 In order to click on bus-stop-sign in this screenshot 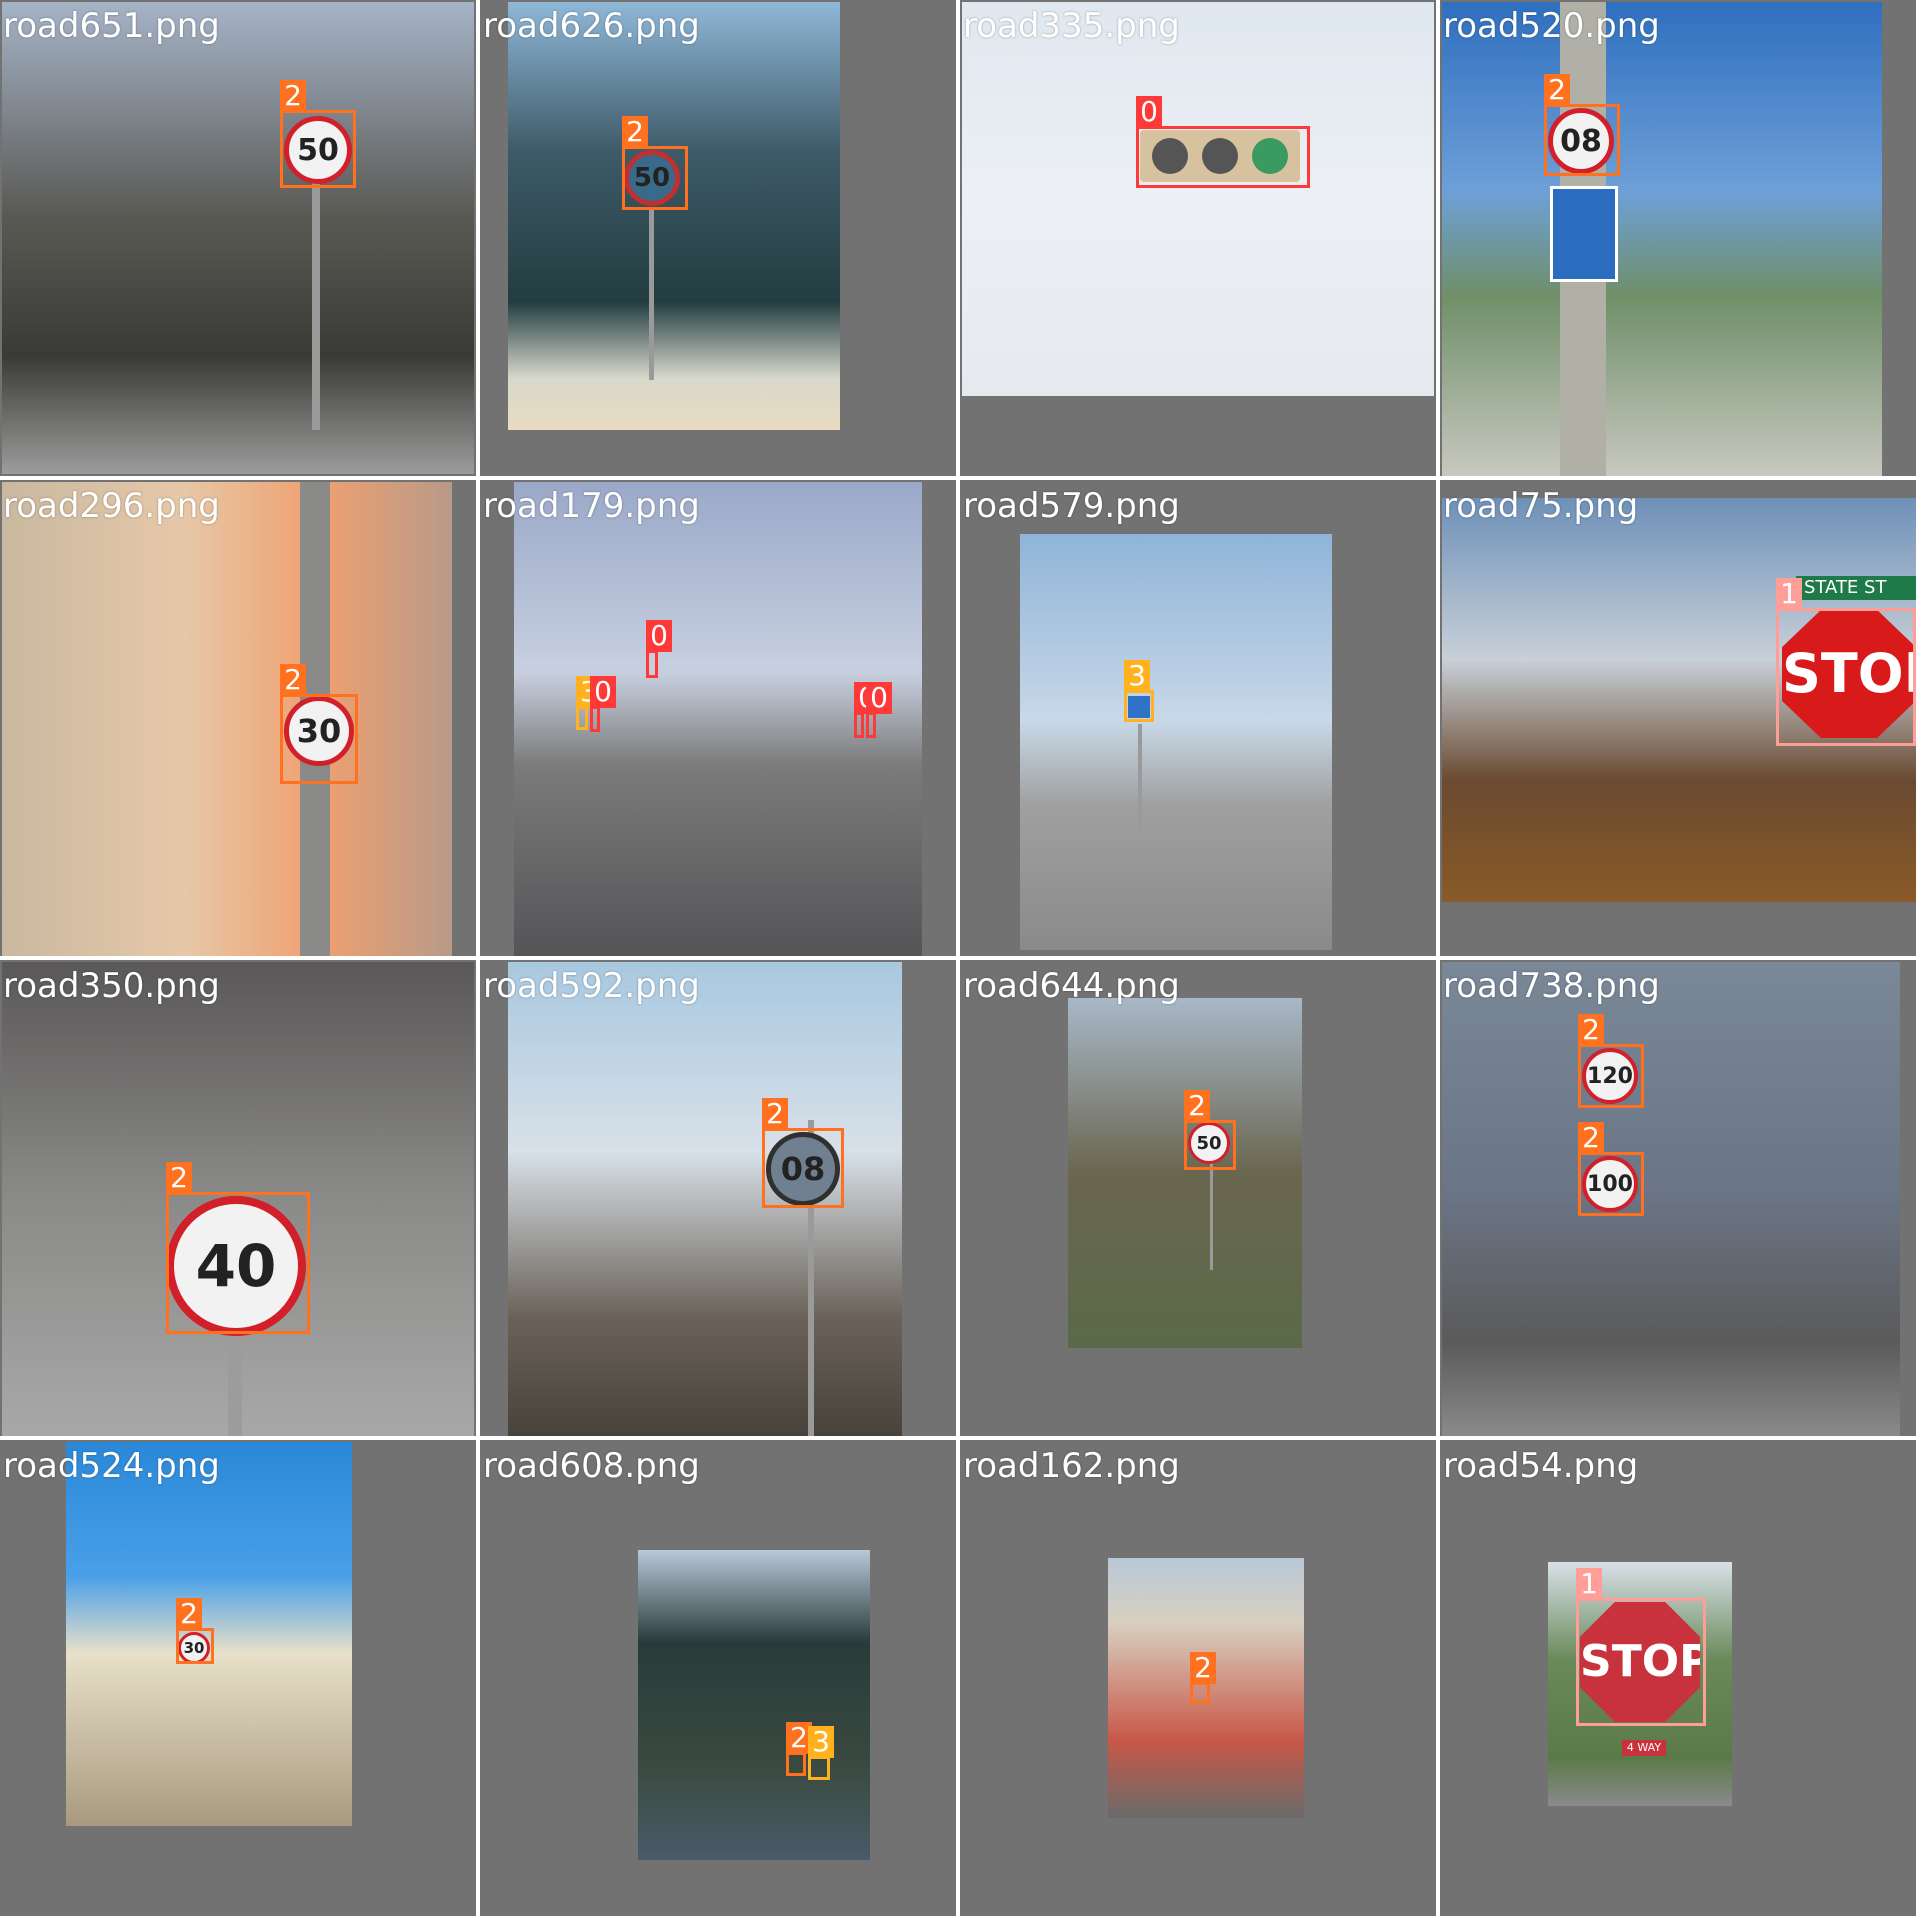, I will do `click(1584, 234)`.